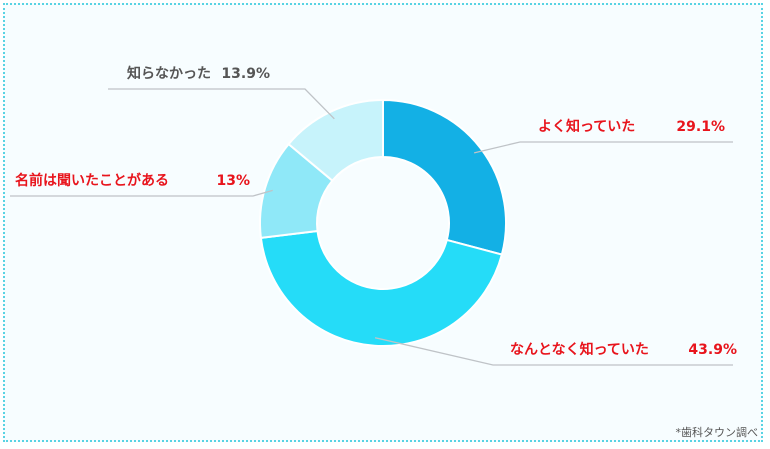 The image size is (770, 449). I want to click on slice-label: なんとなく知っていた, so click(579, 349).